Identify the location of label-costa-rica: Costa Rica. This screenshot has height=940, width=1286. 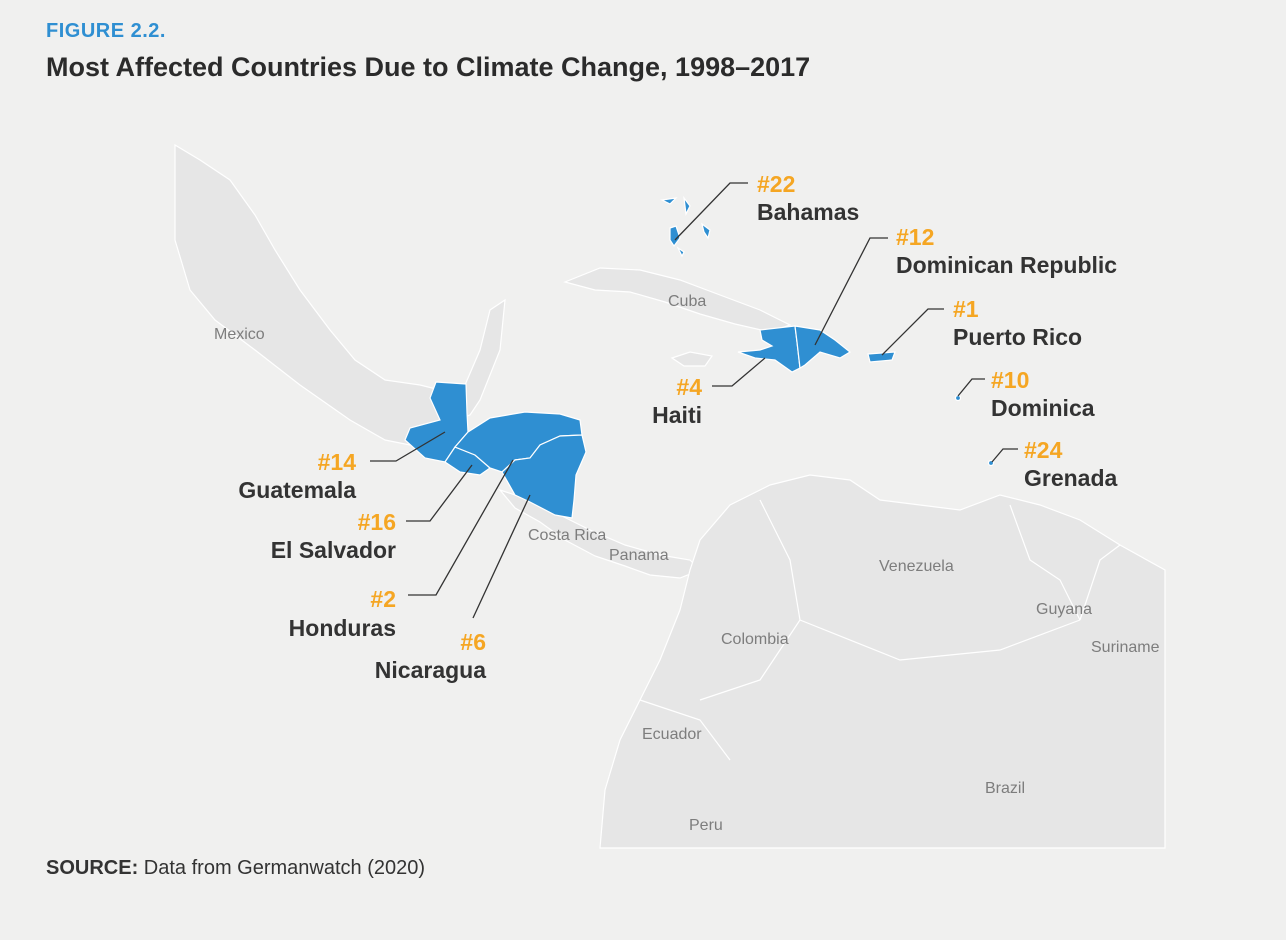
(567, 535).